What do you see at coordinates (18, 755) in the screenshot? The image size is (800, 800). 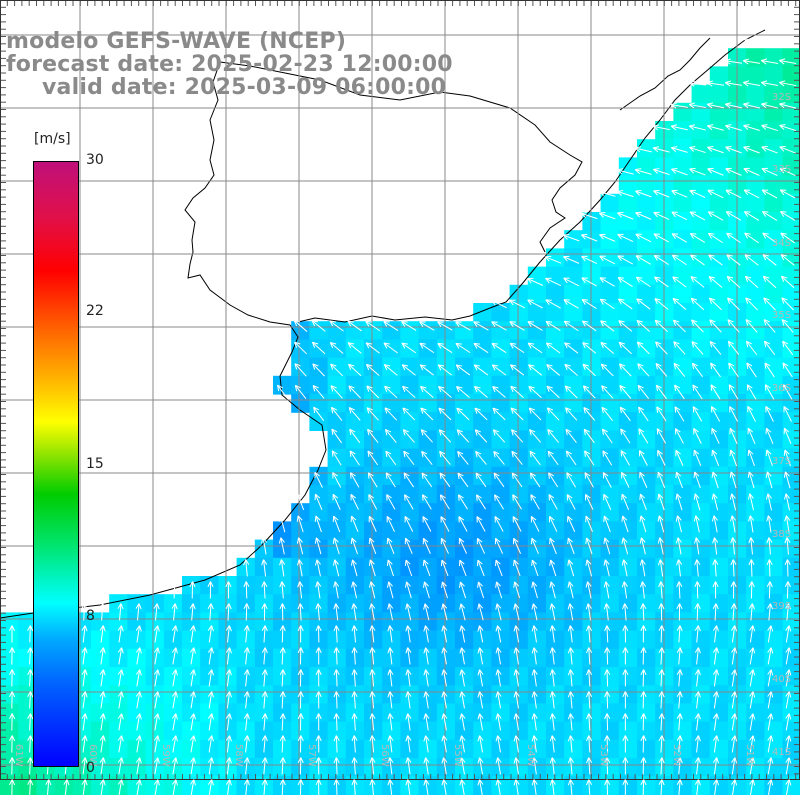 I see `longitude-label: 61W` at bounding box center [18, 755].